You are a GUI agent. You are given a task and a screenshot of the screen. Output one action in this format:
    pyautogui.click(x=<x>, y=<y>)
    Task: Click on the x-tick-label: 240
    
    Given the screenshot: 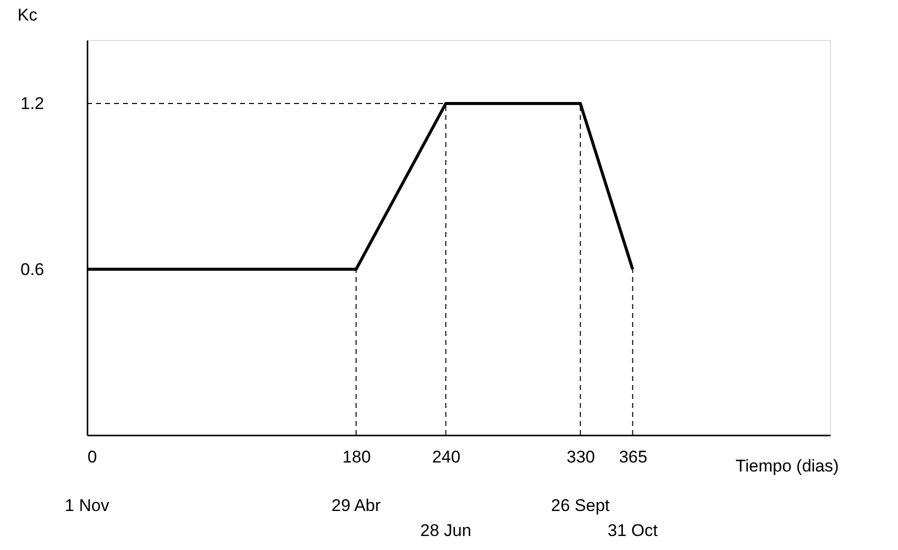 What is the action you would take?
    pyautogui.click(x=446, y=457)
    